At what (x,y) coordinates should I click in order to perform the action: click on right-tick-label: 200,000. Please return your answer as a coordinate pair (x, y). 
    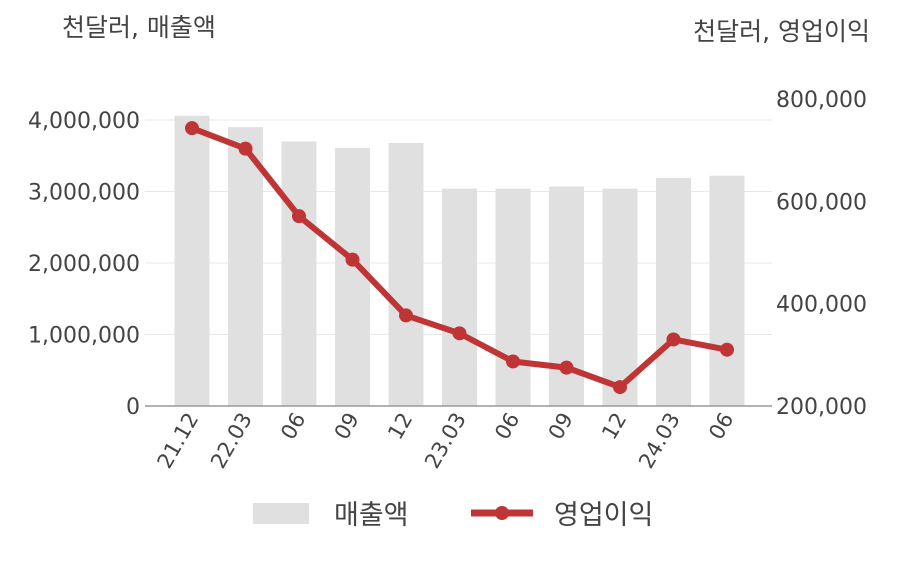
    Looking at the image, I should click on (821, 407).